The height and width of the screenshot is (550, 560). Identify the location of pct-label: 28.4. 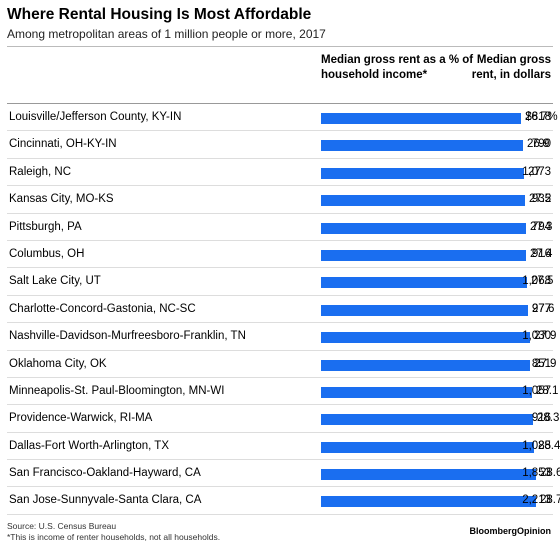
(549, 445).